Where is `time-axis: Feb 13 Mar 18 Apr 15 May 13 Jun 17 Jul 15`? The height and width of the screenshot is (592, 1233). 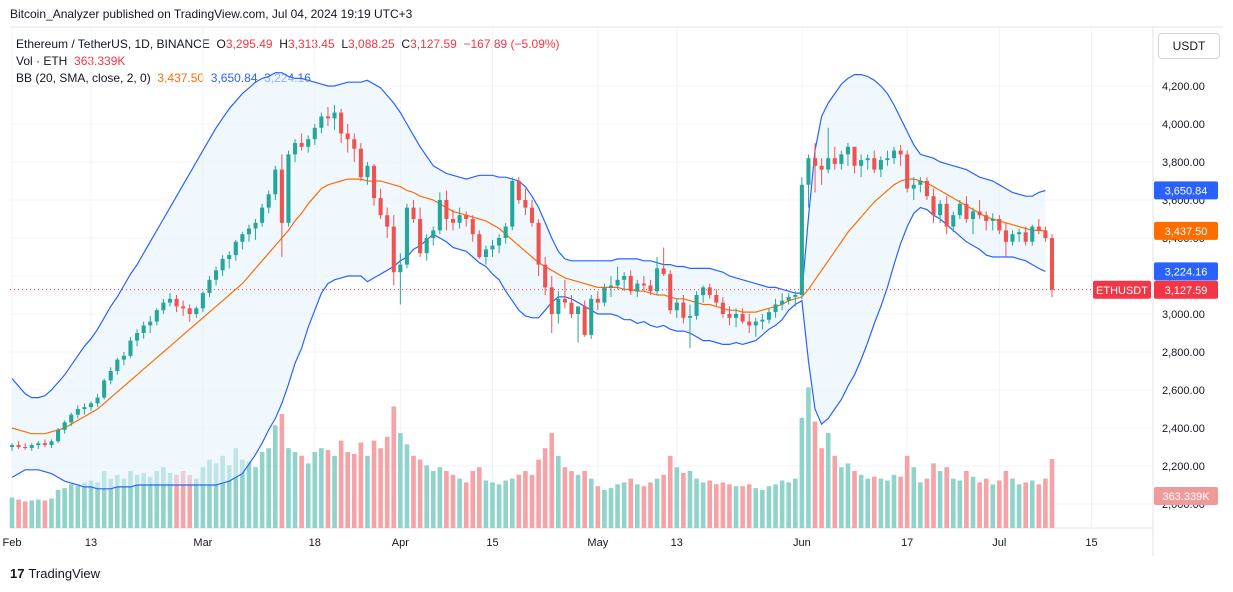
time-axis: Feb 13 Mar 18 Apr 15 May 13 Jun 17 Jul 15 is located at coordinates (550, 543).